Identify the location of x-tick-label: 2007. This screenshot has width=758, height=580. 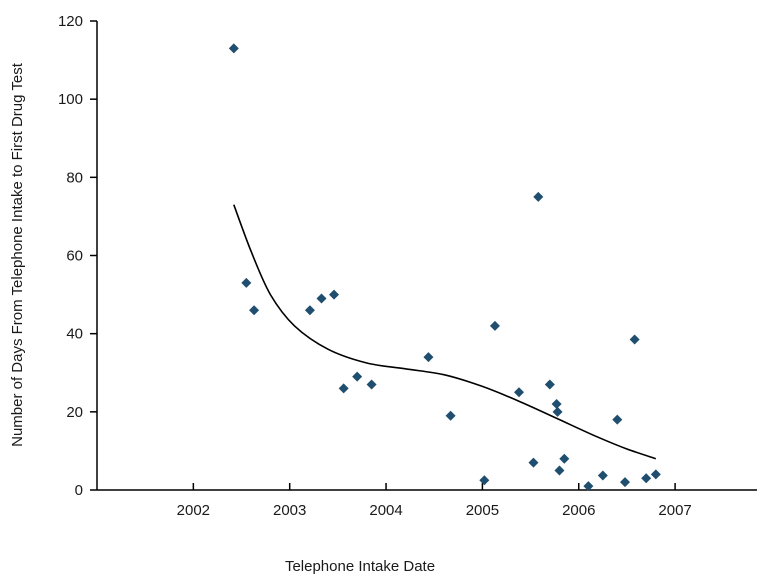
(674, 510).